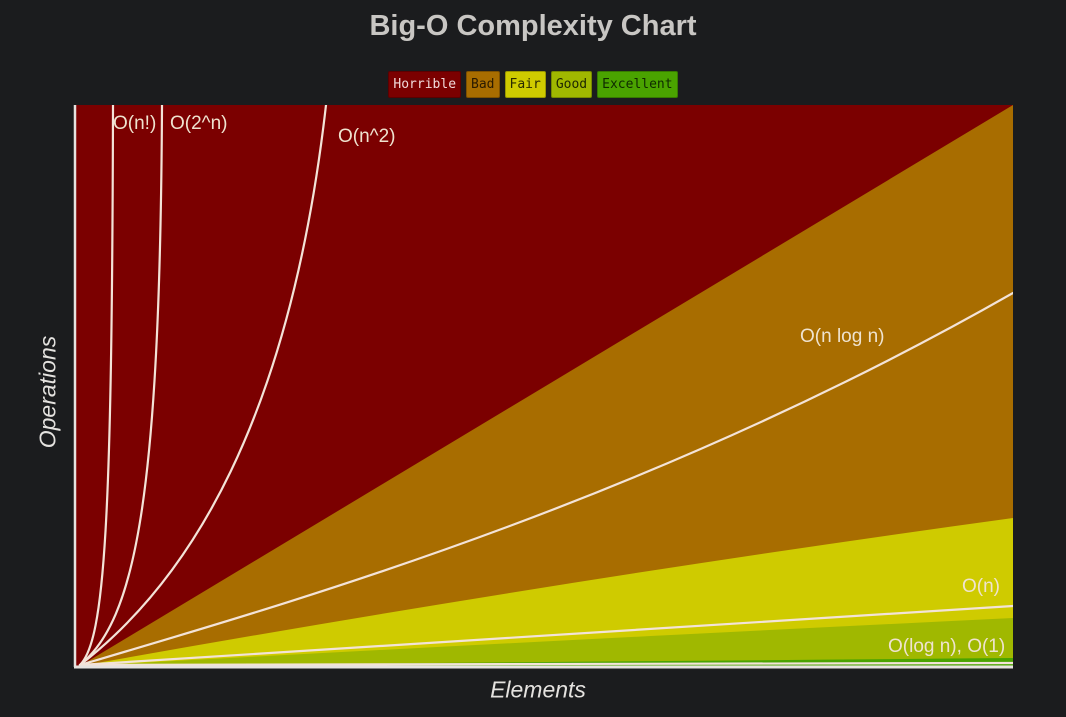  I want to click on label-factorial: O(n!), so click(135, 123).